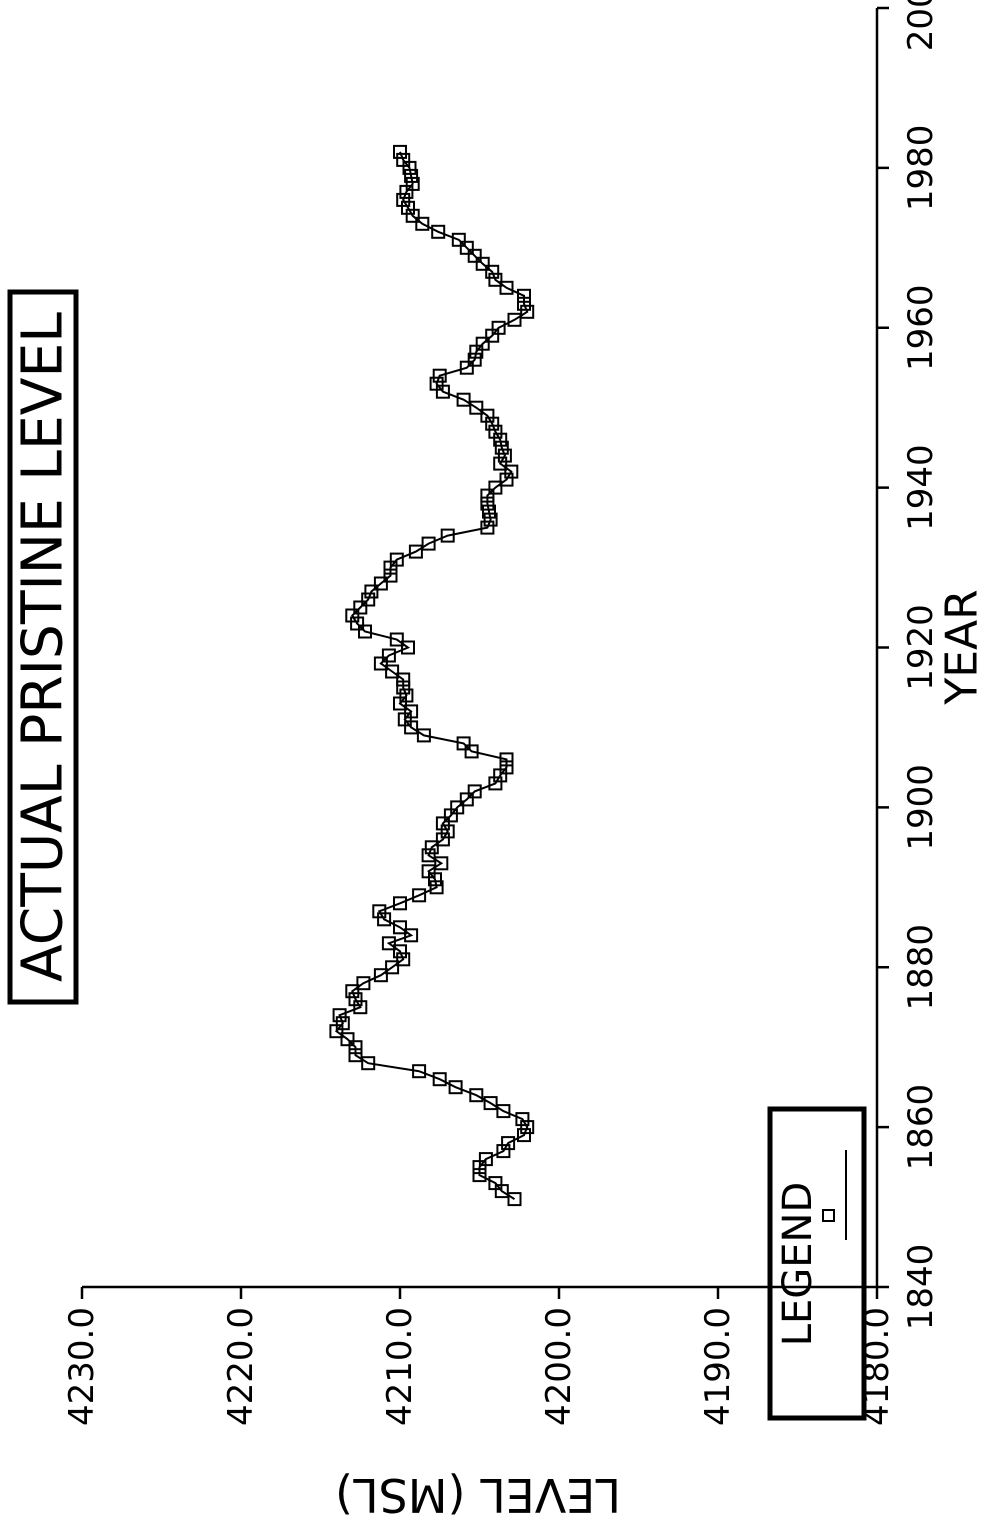 The width and height of the screenshot is (984, 1522). Describe the element at coordinates (400, 1366) in the screenshot. I see `level-tick-label: 4210.0` at that location.